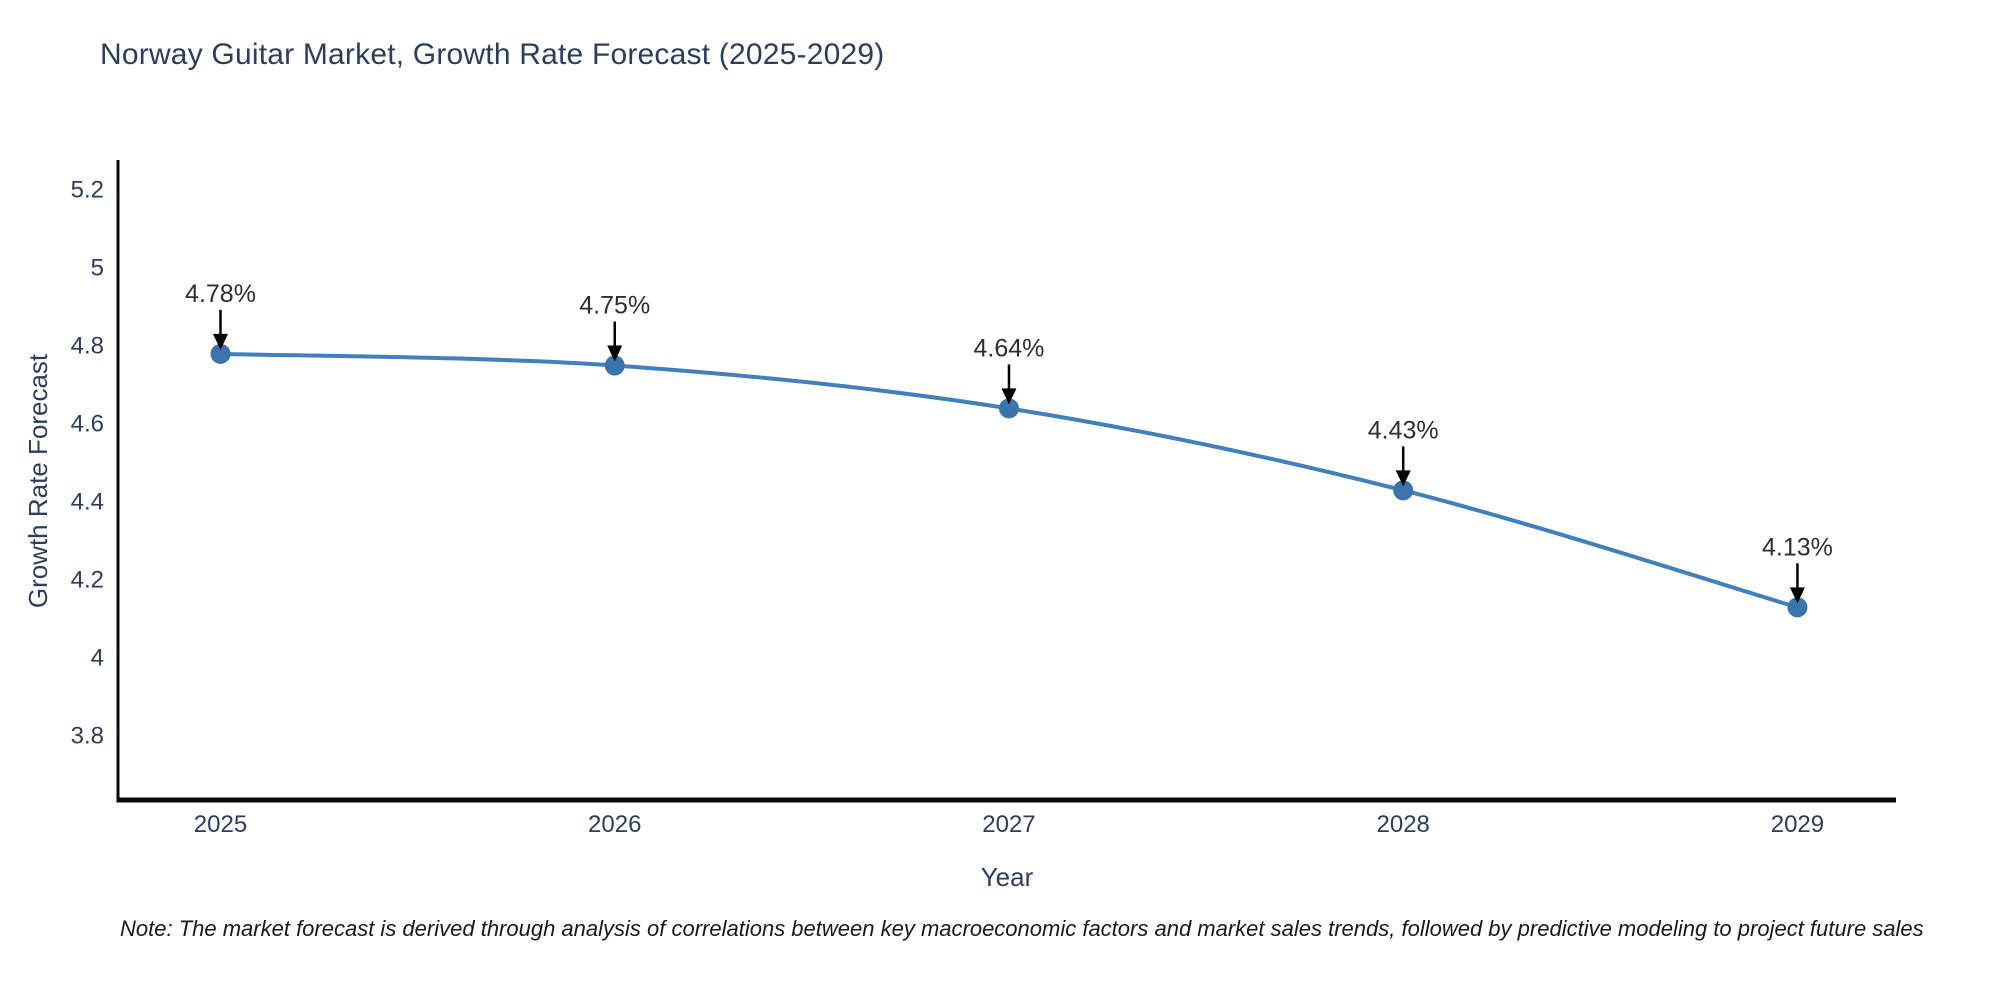 The height and width of the screenshot is (1000, 2000). I want to click on data-point-label: 4.64%, so click(1009, 348).